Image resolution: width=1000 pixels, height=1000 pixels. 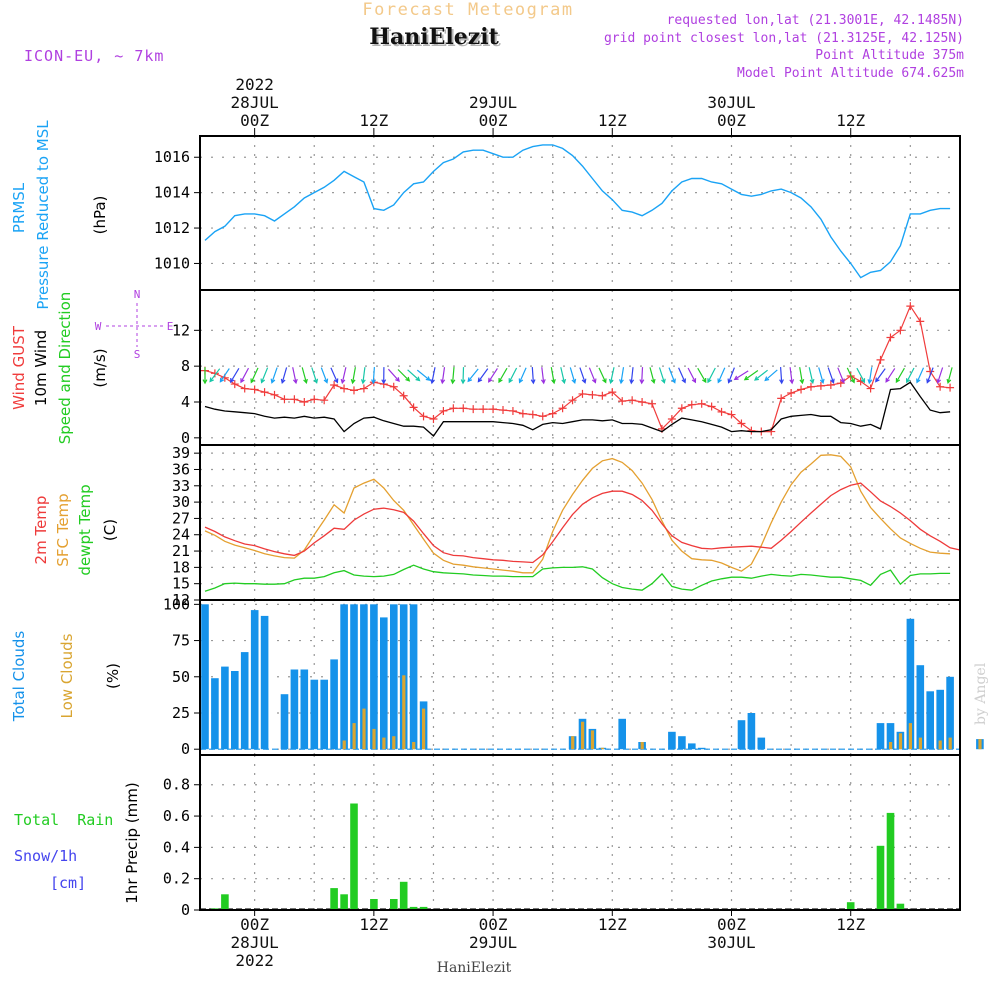 I want to click on wind-ytick-label: 4, so click(x=185, y=402).